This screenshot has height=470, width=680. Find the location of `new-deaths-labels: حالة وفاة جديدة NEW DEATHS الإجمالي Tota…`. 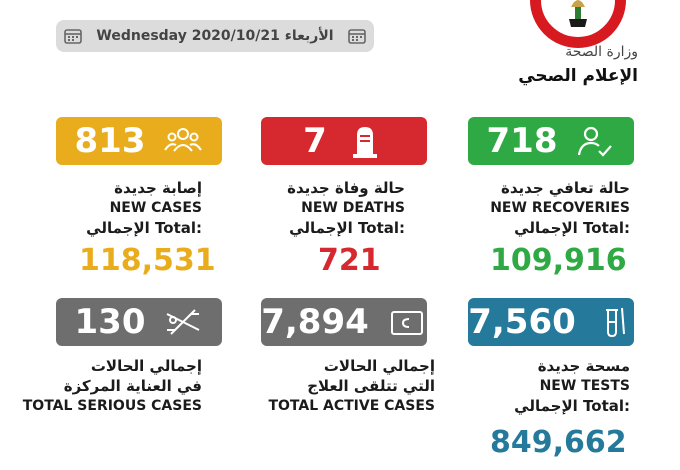

new-deaths-labels: حالة وفاة جديدة NEW DEATHS الإجمالي Tota… is located at coordinates (346, 208).